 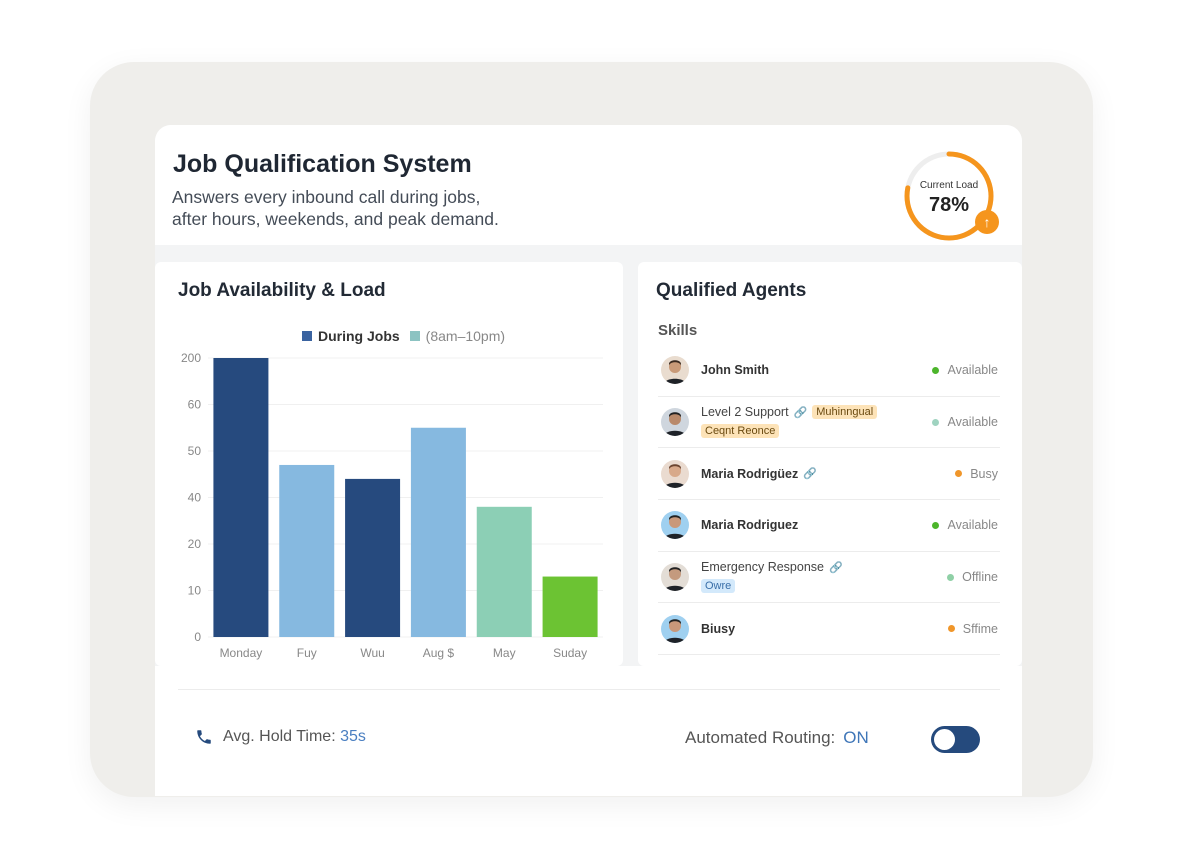 I want to click on subtitle-line: after hours, weekends, and peak demand., so click(x=335, y=219).